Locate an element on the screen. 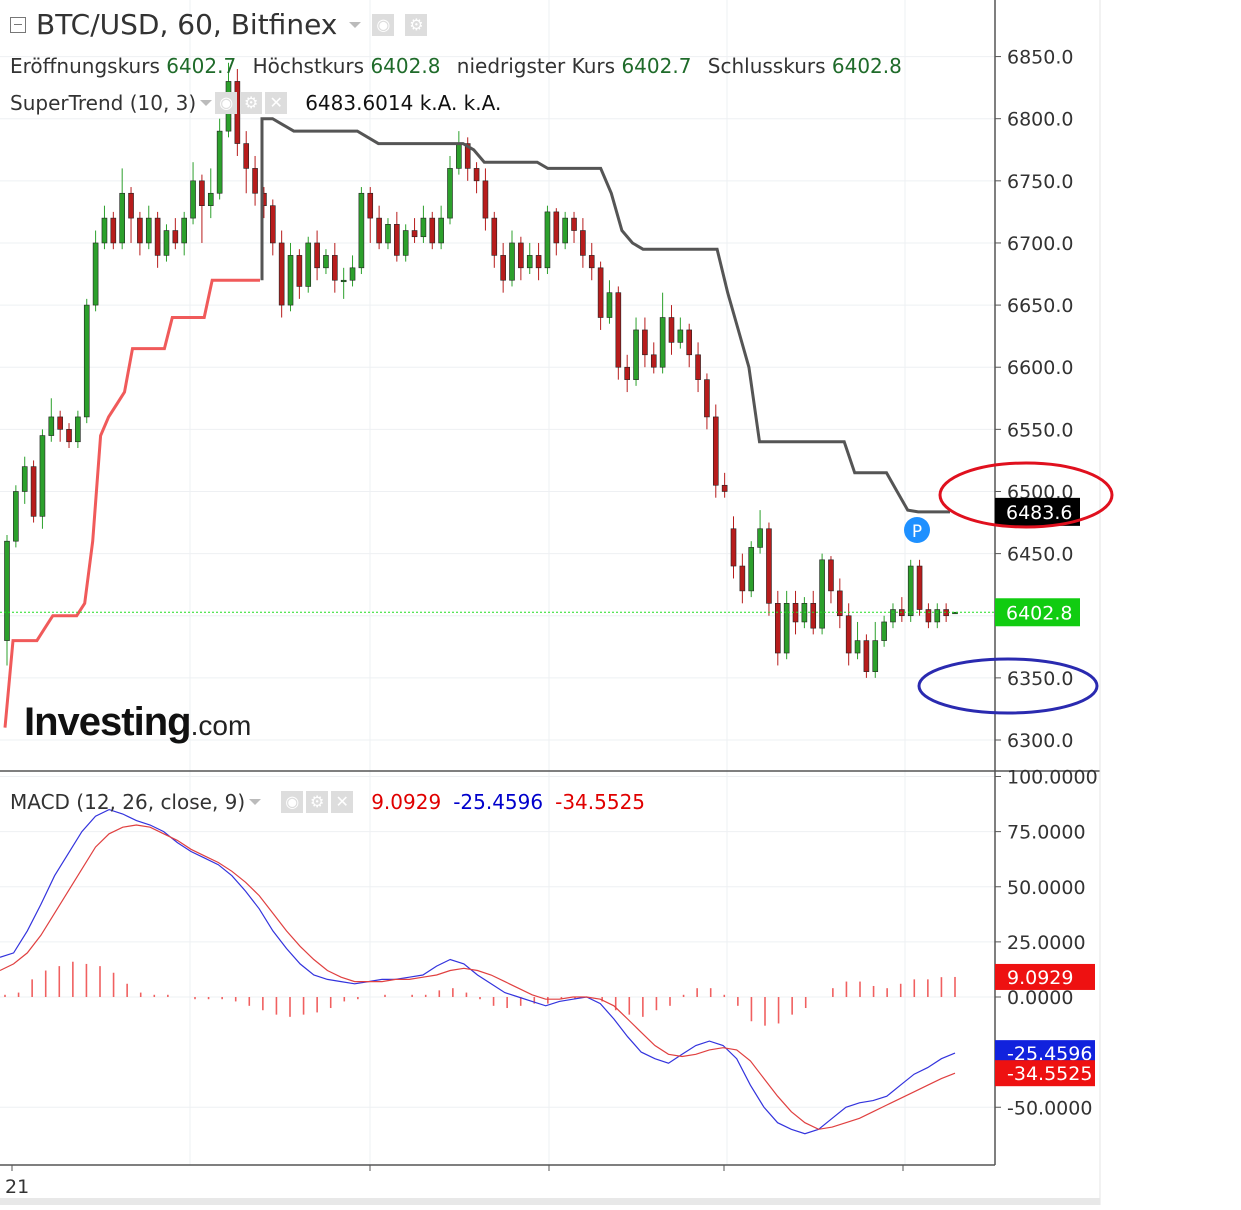  ohlc-open-label: Eröffnungskurs is located at coordinates (85, 66).